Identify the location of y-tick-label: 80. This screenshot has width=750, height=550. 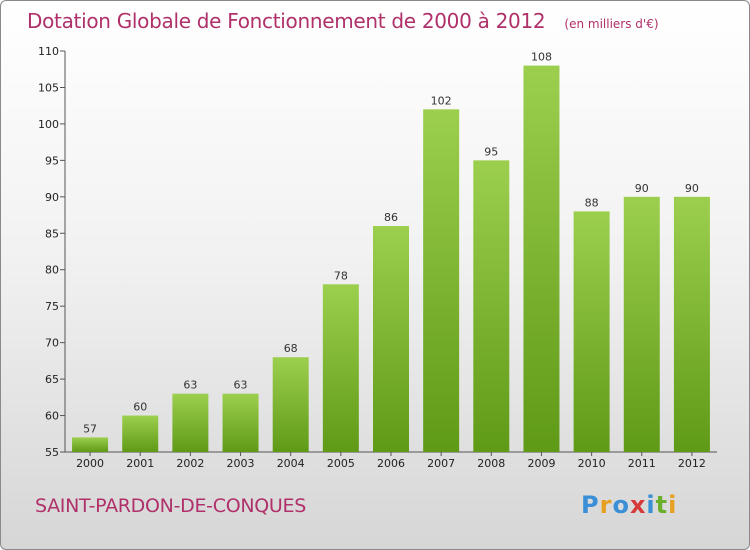
(52, 270).